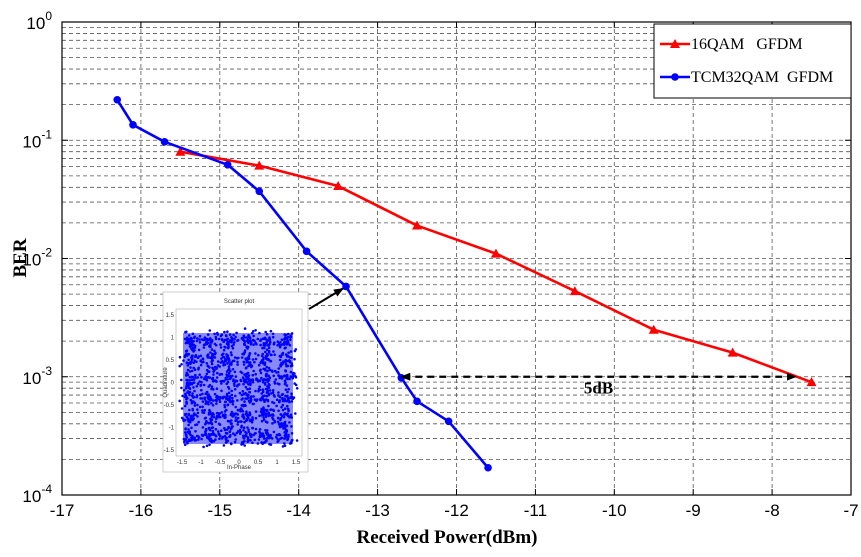  What do you see at coordinates (166, 382) in the screenshot?
I see `inset-y-label: Quadrature` at bounding box center [166, 382].